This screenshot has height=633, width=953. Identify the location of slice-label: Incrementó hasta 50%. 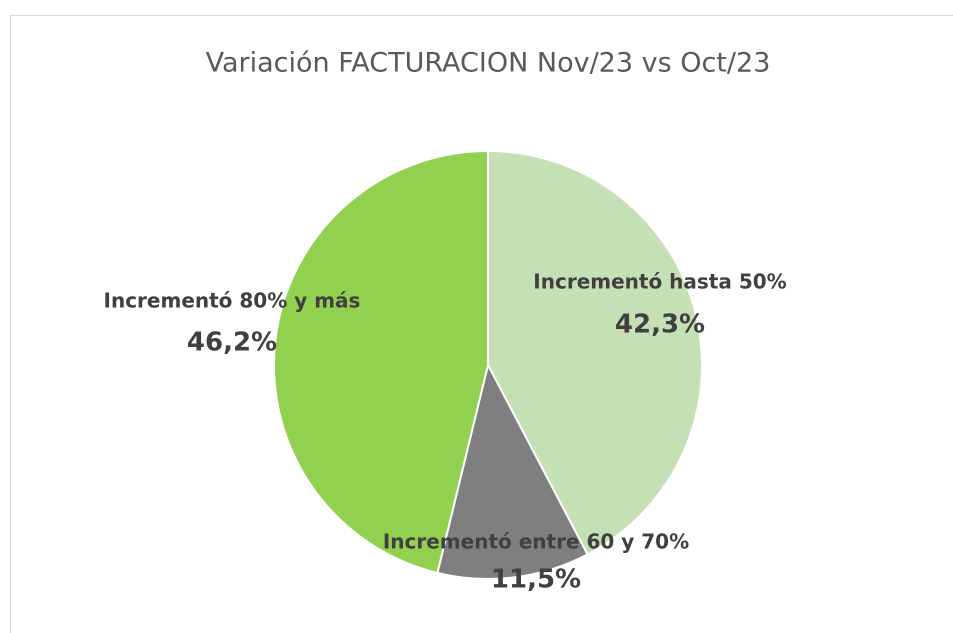
(659, 282).